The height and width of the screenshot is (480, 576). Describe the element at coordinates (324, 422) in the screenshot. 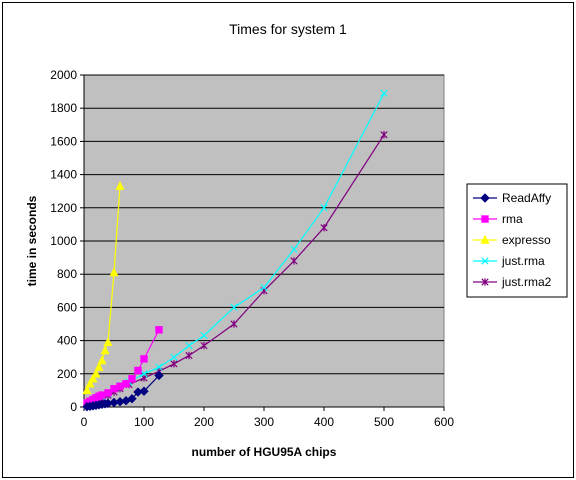

I see `x-tick-label: 400` at that location.